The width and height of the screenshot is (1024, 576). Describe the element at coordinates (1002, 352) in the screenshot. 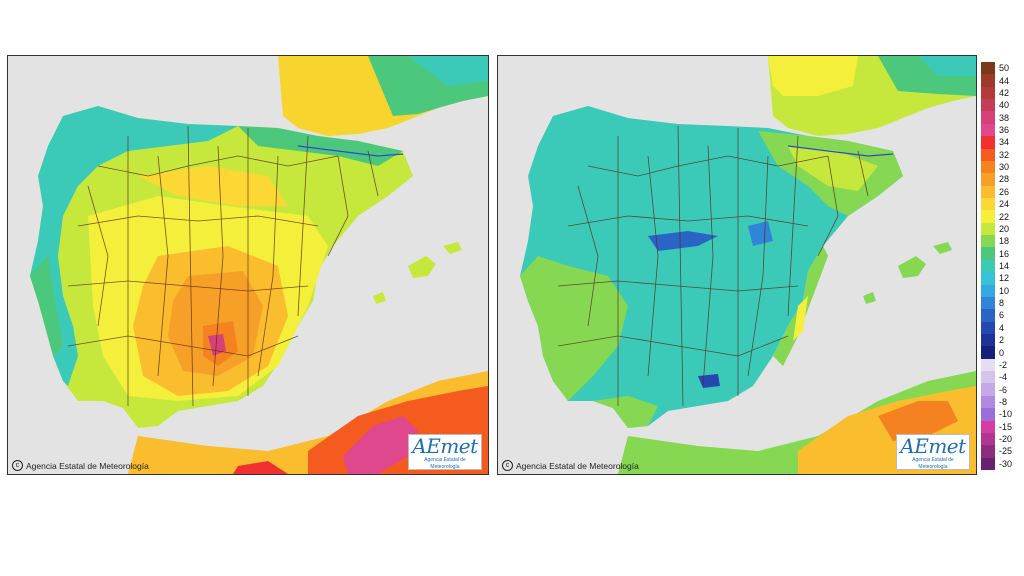

I see `legend-label: 0` at that location.